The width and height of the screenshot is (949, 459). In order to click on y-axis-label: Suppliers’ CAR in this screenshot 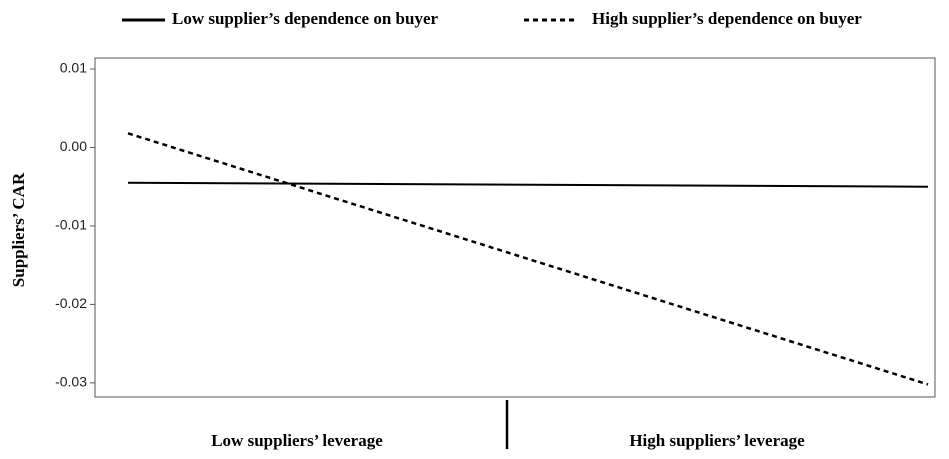, I will do `click(18, 229)`.